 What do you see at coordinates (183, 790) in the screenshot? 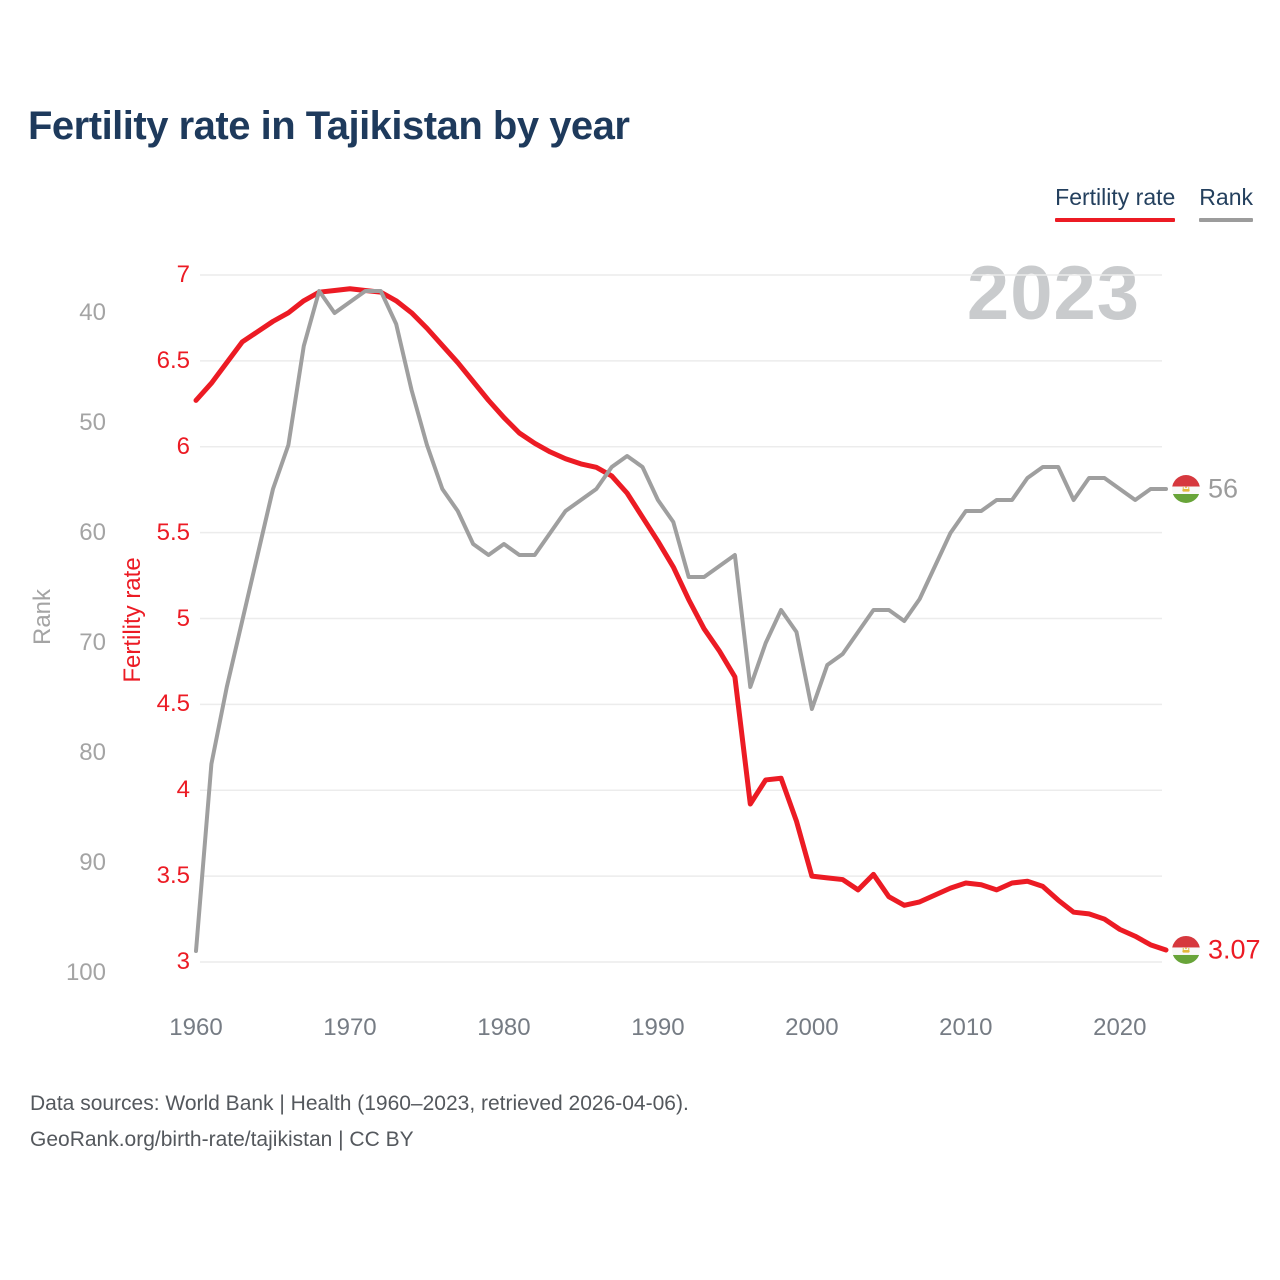
I see `fertility-axis-tick: 4` at bounding box center [183, 790].